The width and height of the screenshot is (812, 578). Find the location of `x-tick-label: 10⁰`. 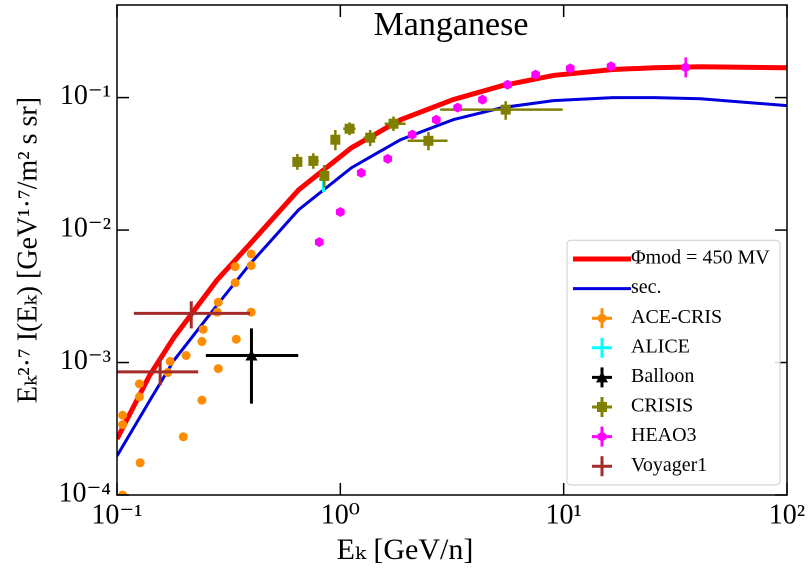

x-tick-label: 10⁰ is located at coordinates (340, 514).